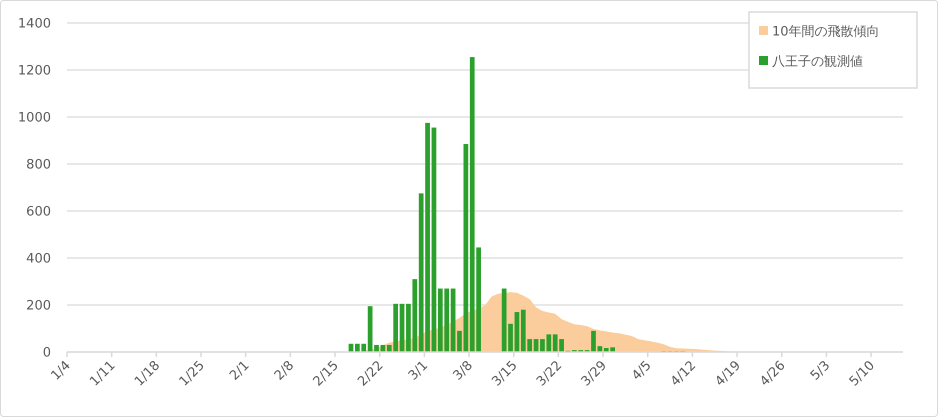 This screenshot has height=417, width=938. What do you see at coordinates (34, 24) in the screenshot?
I see `y-tick-label: 1400` at bounding box center [34, 24].